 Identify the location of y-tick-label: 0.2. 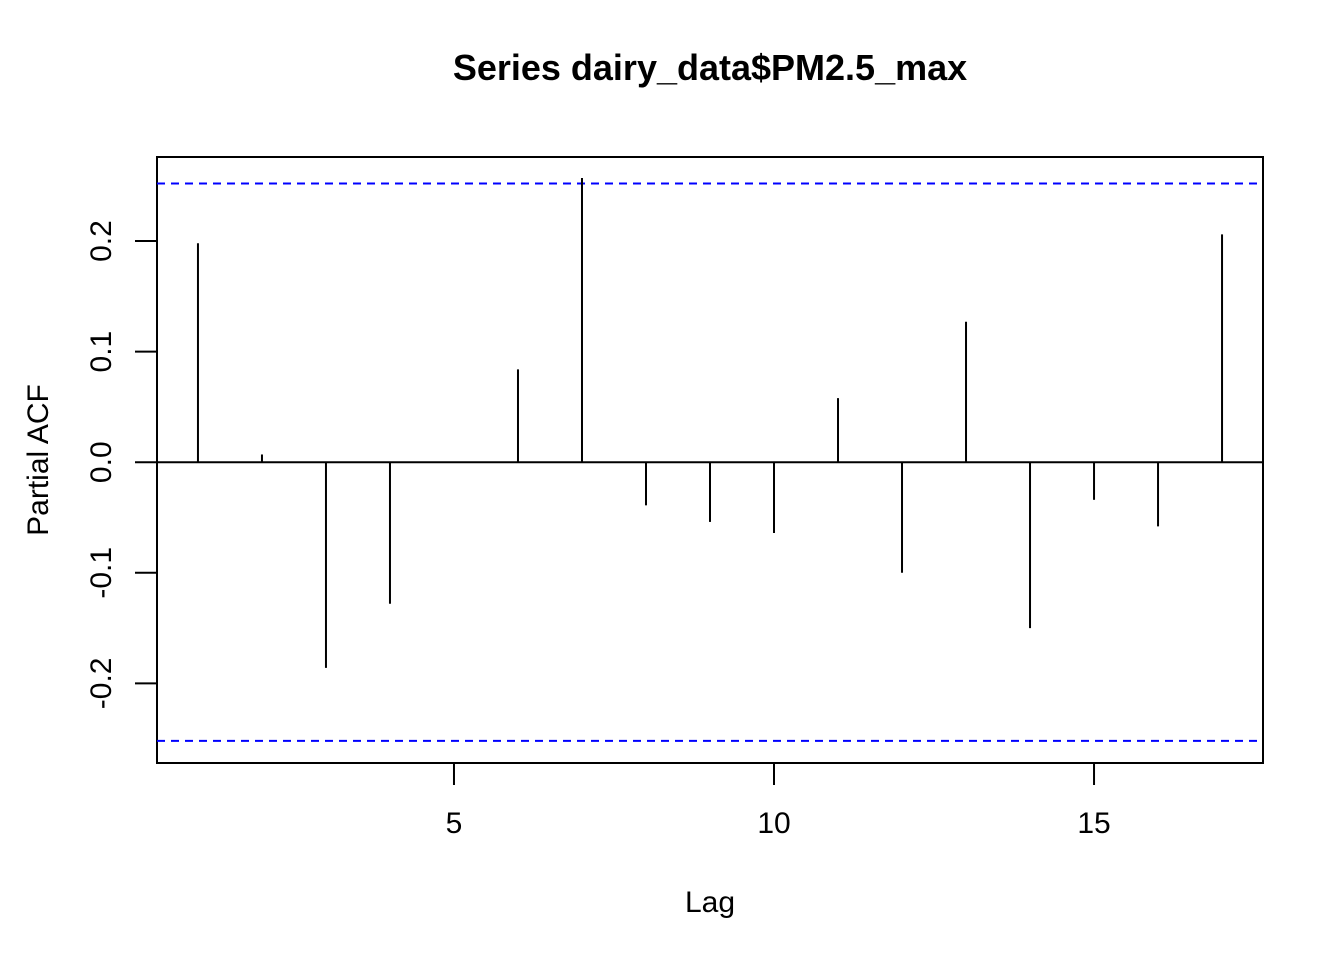
(101, 241).